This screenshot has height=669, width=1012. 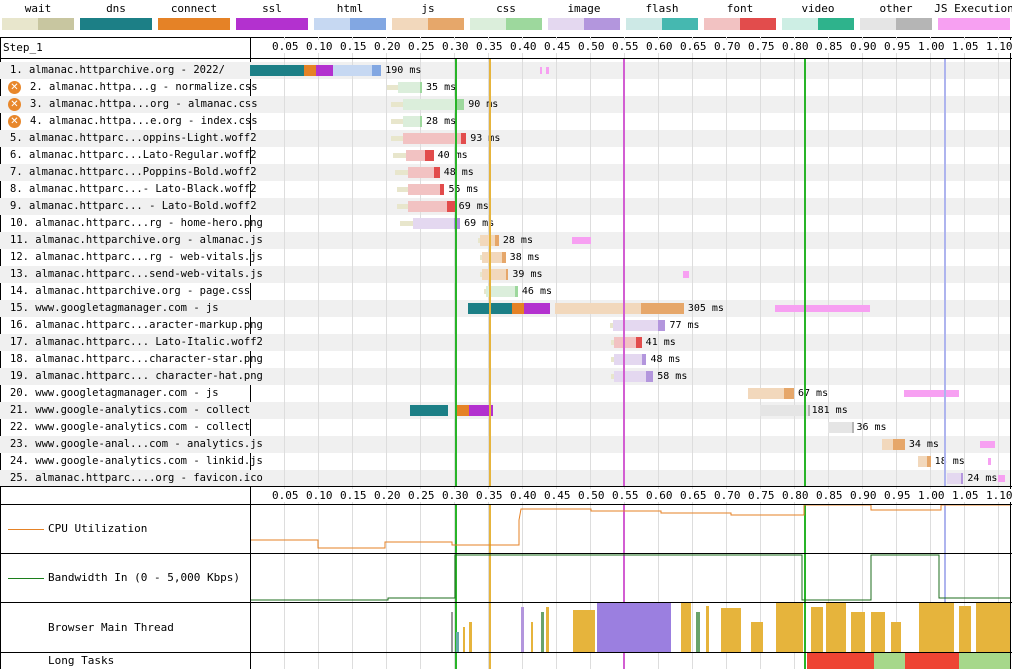 I want to click on tick-label: 0.85, so click(x=829, y=495).